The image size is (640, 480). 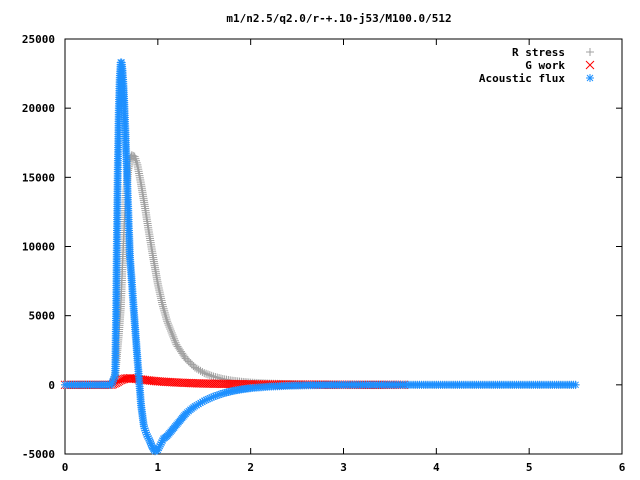 I want to click on y-tick-label: 15000, so click(x=38, y=177).